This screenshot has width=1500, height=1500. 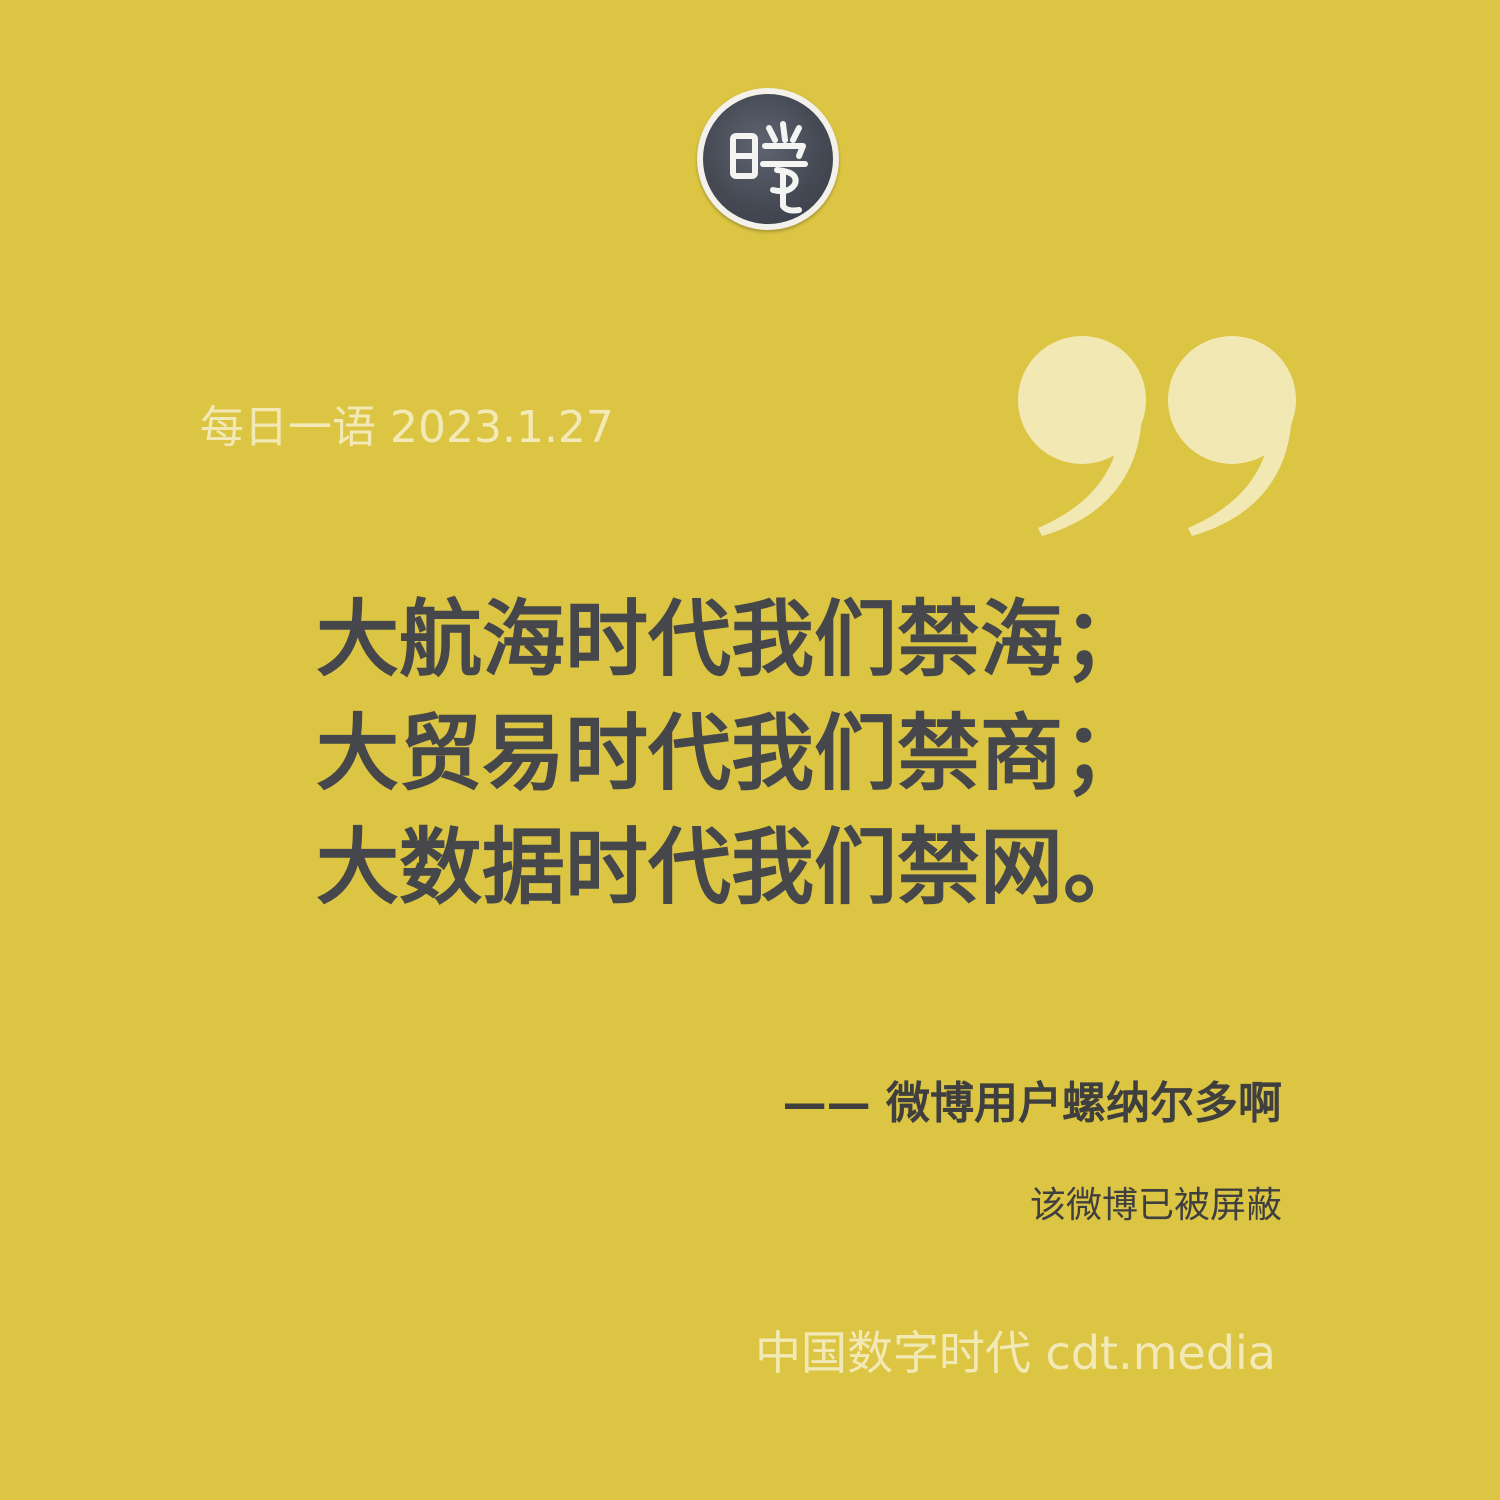 I want to click on seal-glyph-icon, so click(x=768, y=159).